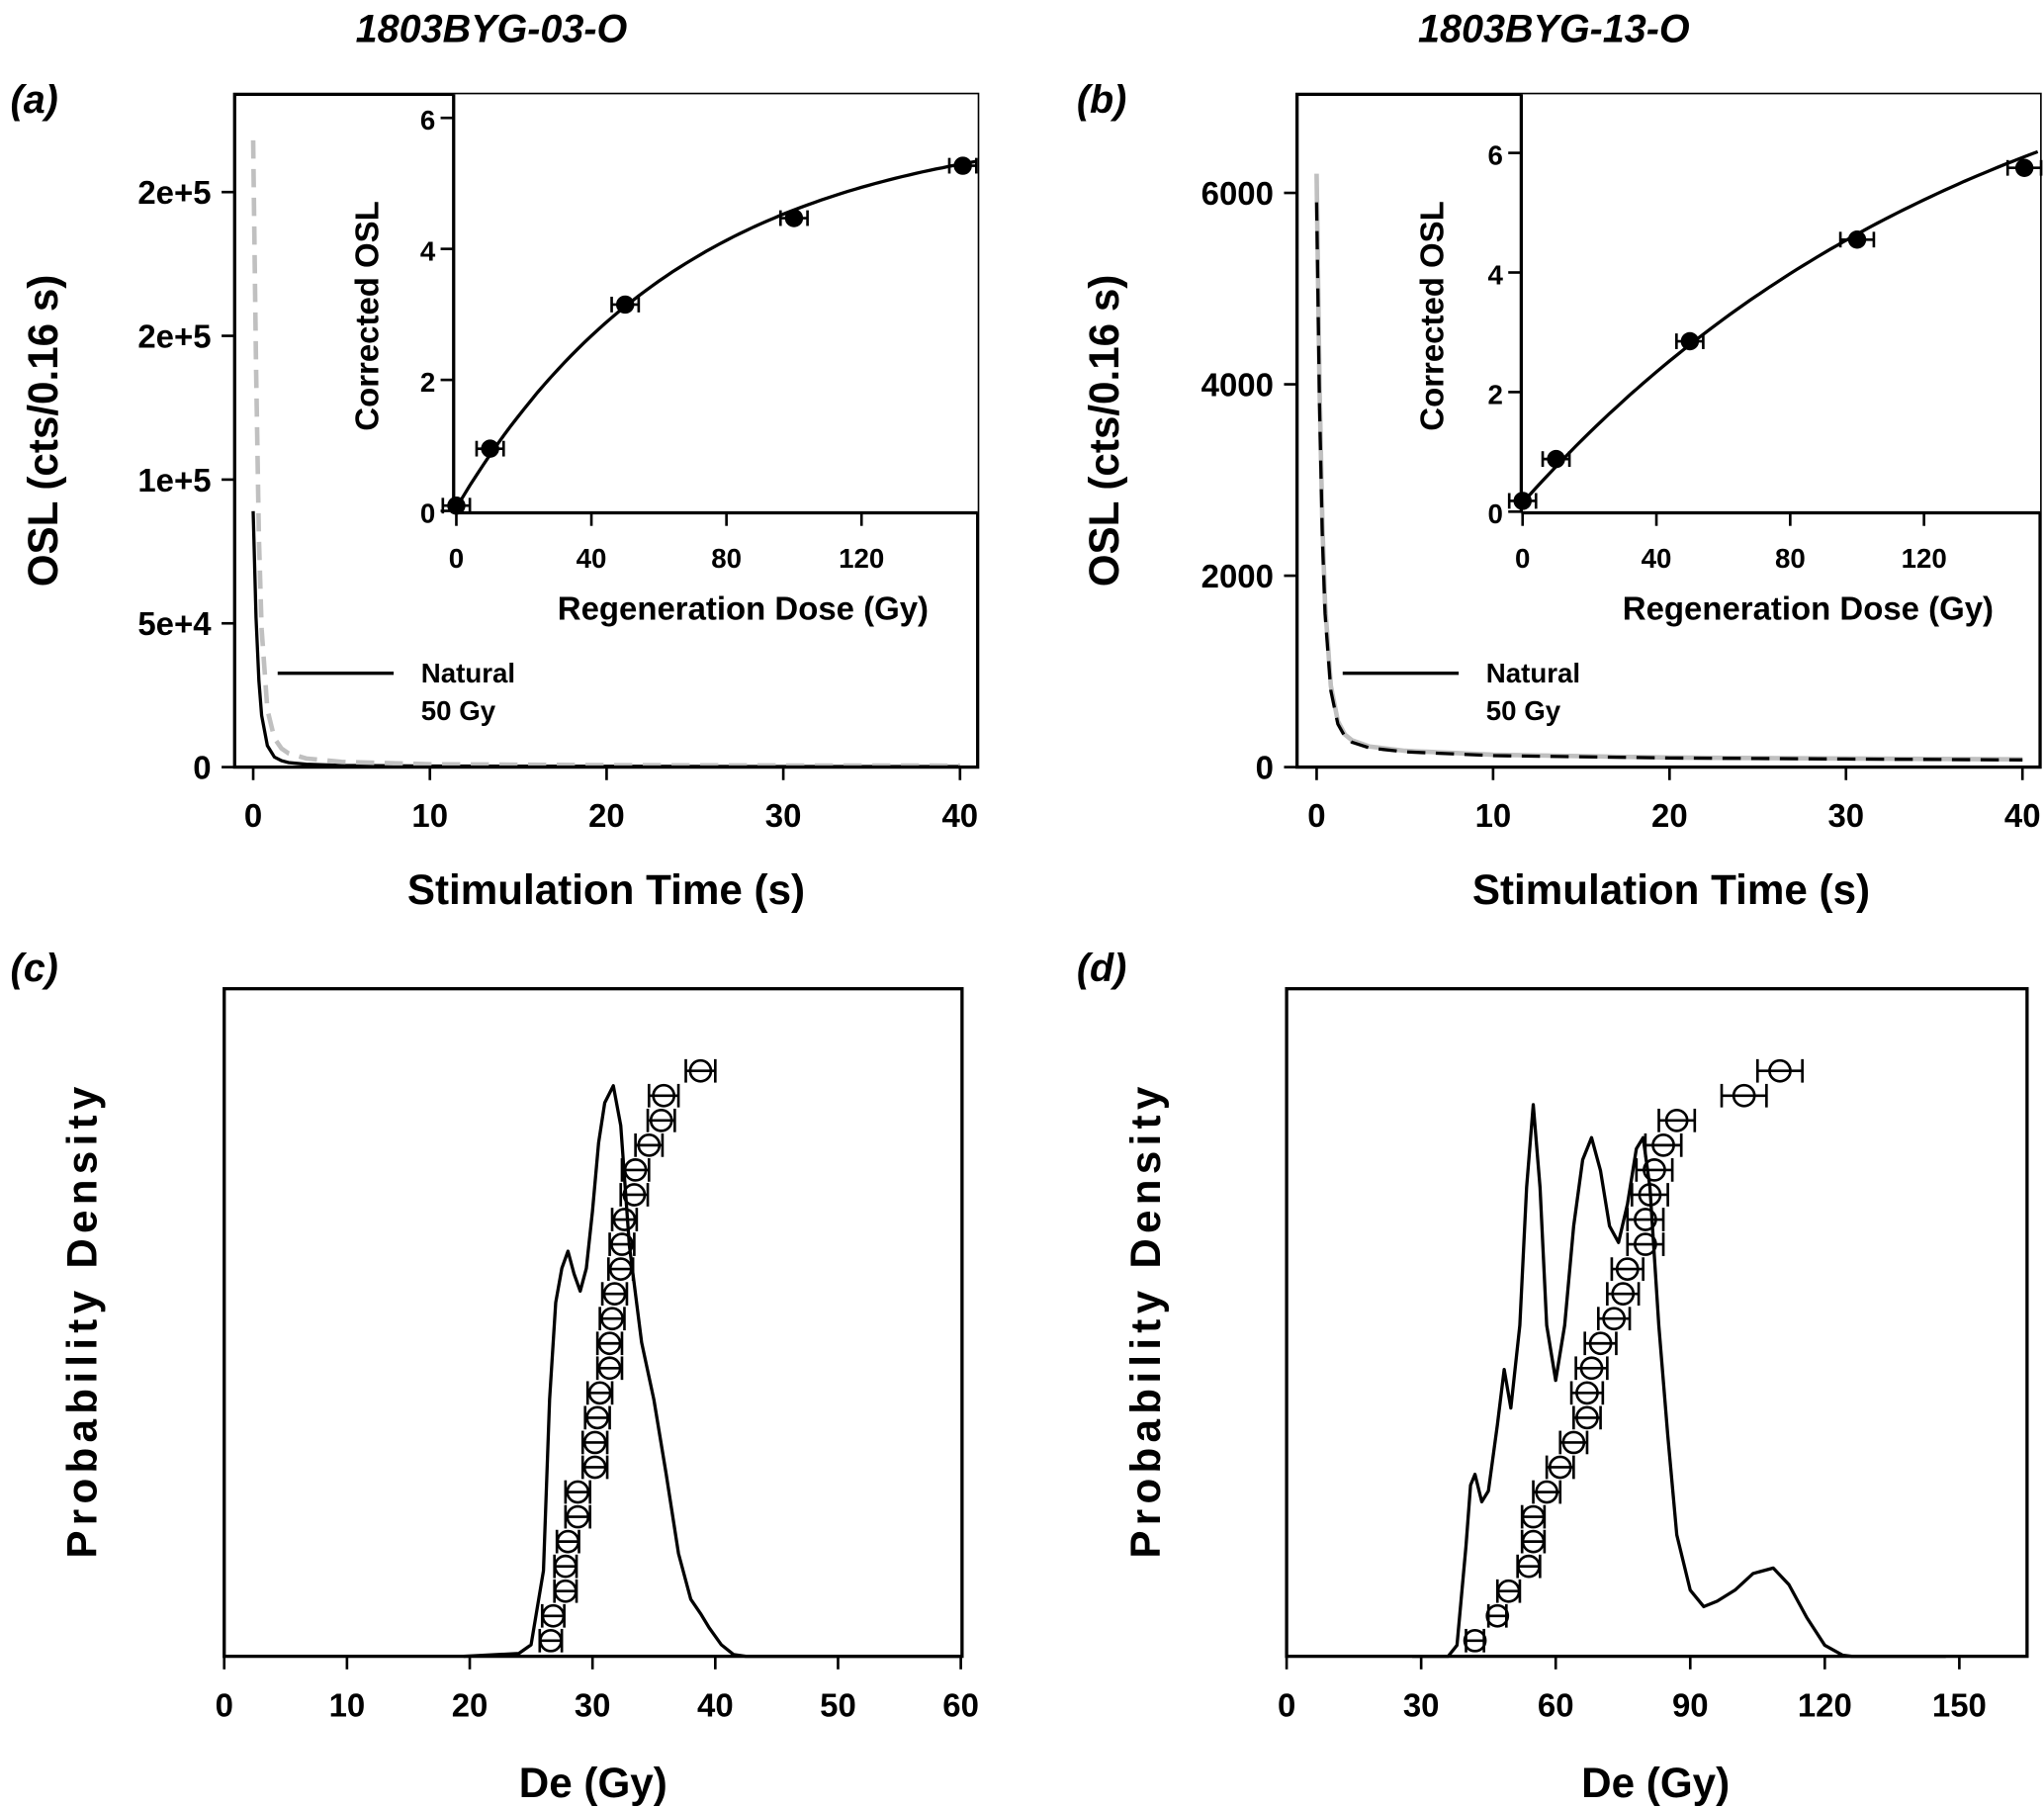 This screenshot has width=2044, height=1808. What do you see at coordinates (715, 1705) in the screenshot?
I see `x-tick-label-c: 40` at bounding box center [715, 1705].